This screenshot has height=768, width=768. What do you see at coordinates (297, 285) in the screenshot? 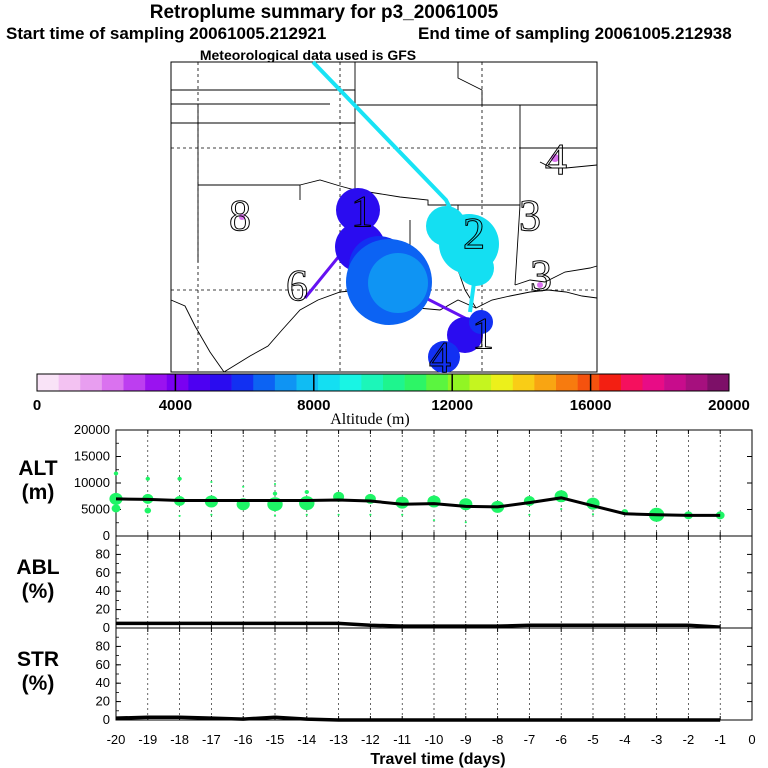
I see `day-number: 6` at bounding box center [297, 285].